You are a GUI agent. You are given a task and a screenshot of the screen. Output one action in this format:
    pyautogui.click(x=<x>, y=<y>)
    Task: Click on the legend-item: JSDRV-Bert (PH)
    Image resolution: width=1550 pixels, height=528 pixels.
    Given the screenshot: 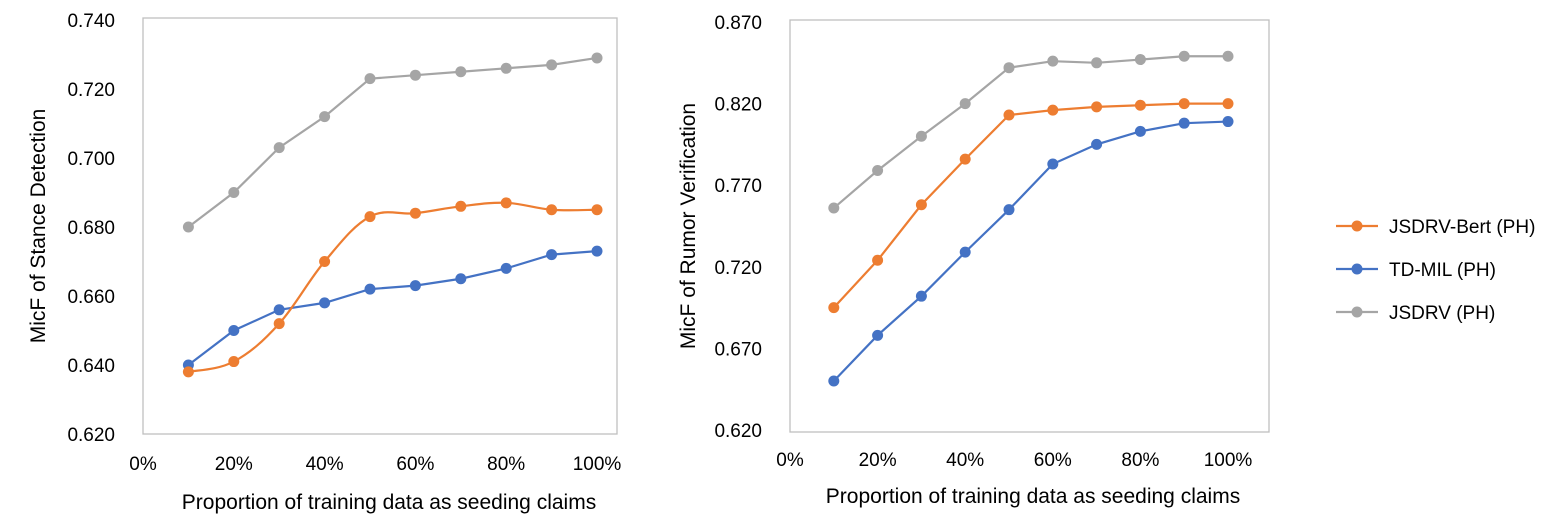 What is the action you would take?
    pyautogui.click(x=1435, y=227)
    